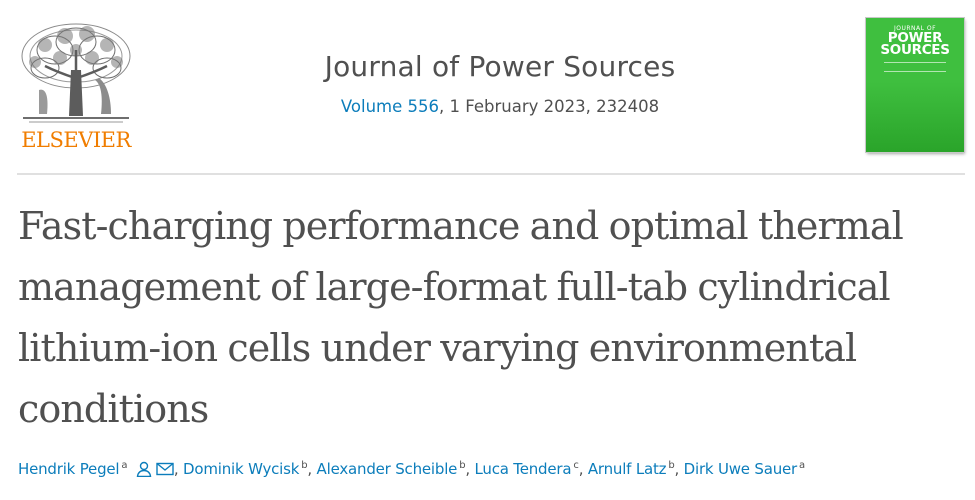 This screenshot has width=975, height=500. What do you see at coordinates (387, 469) in the screenshot?
I see `author-link: Alexander Scheible` at bounding box center [387, 469].